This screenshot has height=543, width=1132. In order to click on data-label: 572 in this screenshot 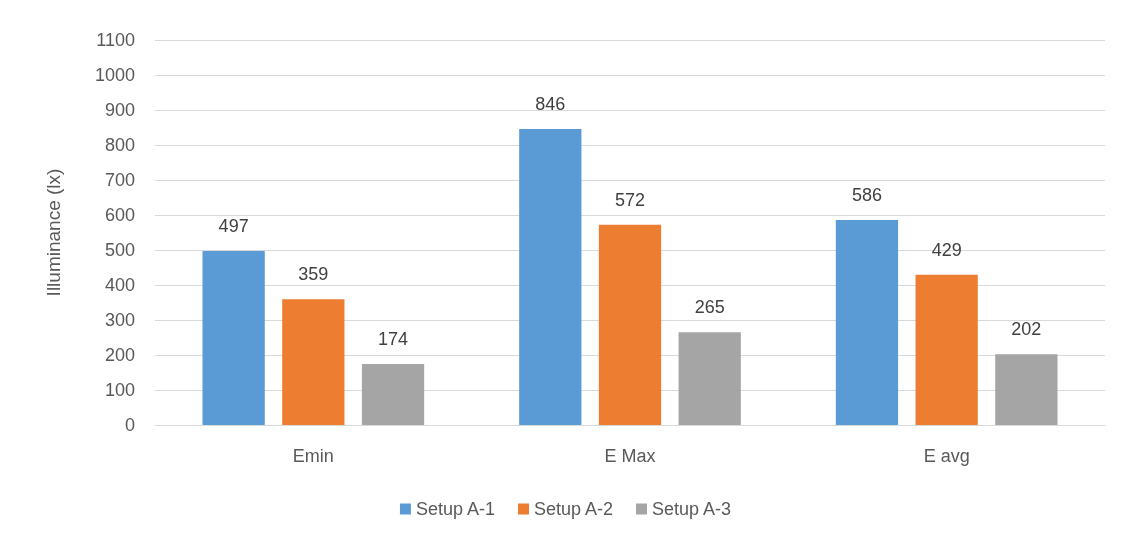, I will do `click(630, 199)`.